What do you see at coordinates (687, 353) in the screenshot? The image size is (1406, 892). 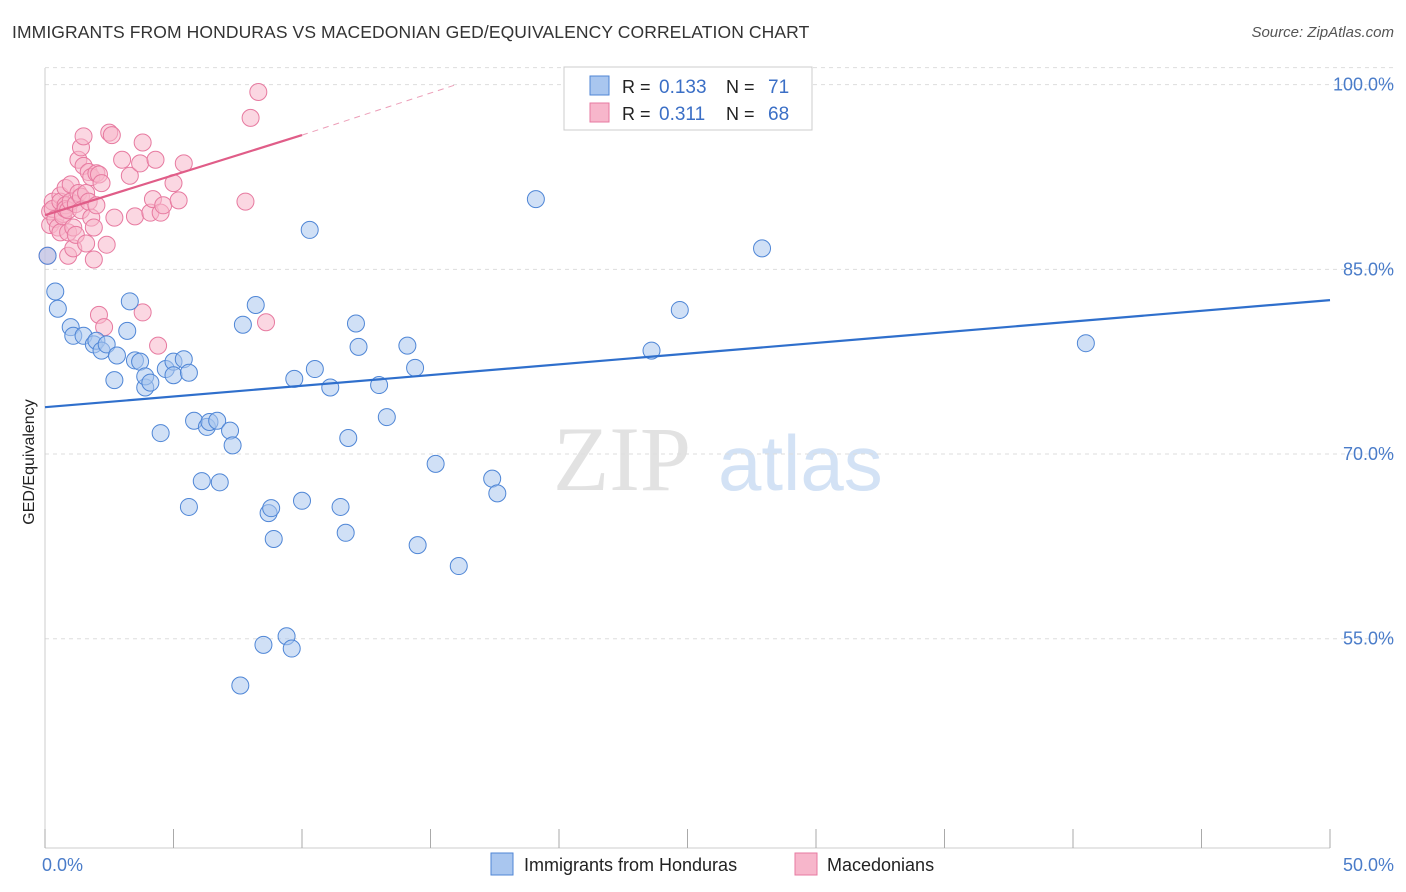 I see `honduras-trend-line` at bounding box center [687, 353].